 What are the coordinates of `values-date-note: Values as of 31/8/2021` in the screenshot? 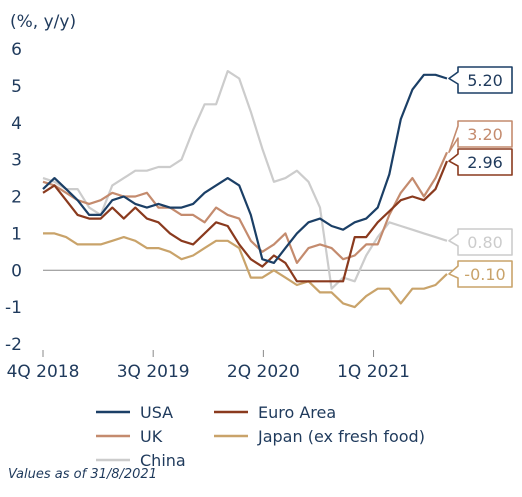 It's located at (82, 474).